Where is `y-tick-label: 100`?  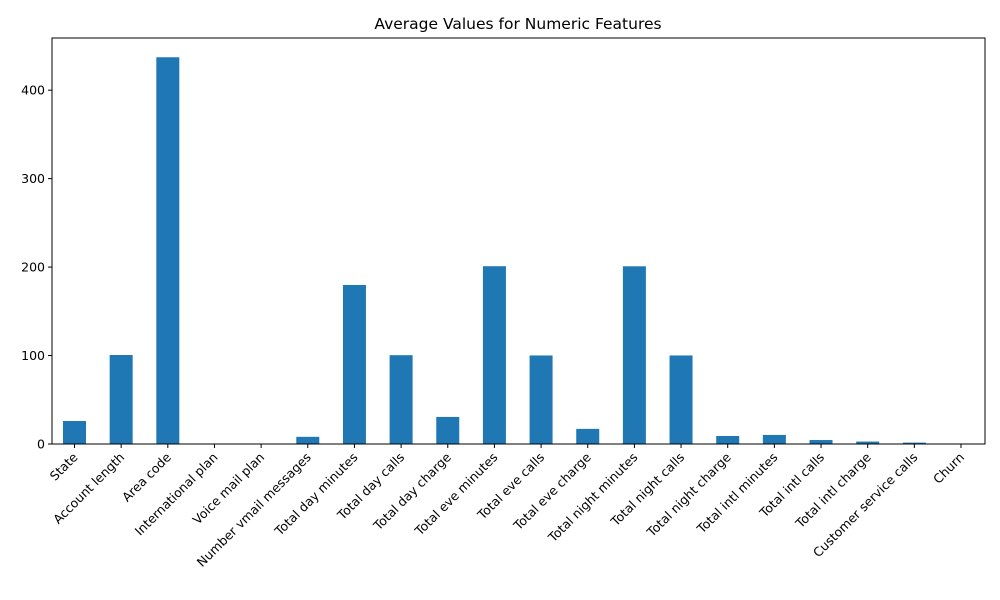
y-tick-label: 100 is located at coordinates (33, 355).